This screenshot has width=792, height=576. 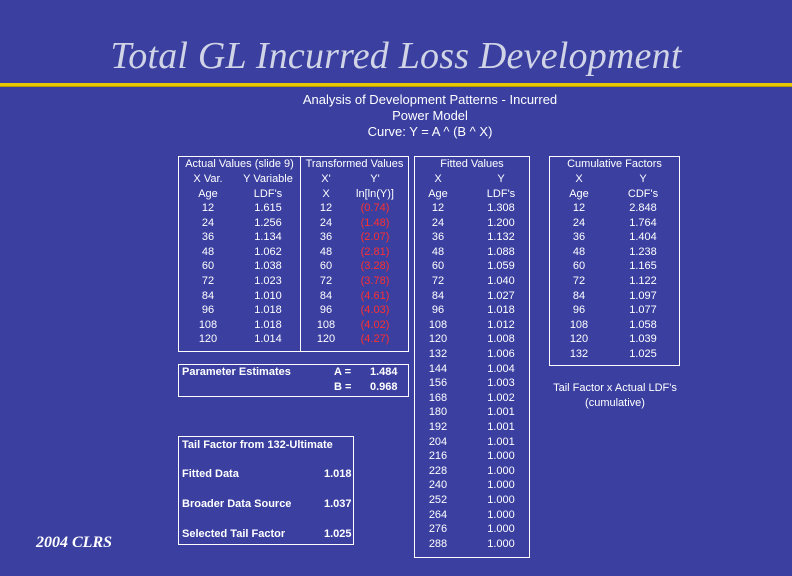 What do you see at coordinates (210, 474) in the screenshot?
I see `fitted-data-label: Fitted Data` at bounding box center [210, 474].